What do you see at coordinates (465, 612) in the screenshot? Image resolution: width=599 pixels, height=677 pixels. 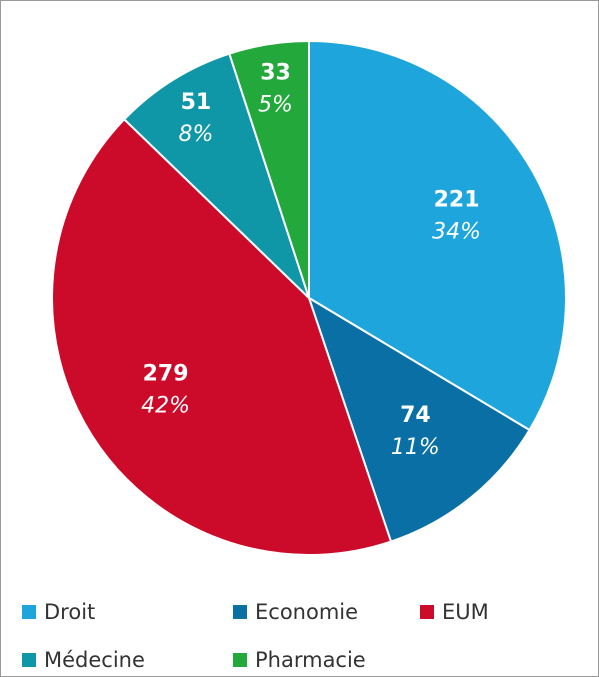 I see `legend-label: EUM` at bounding box center [465, 612].